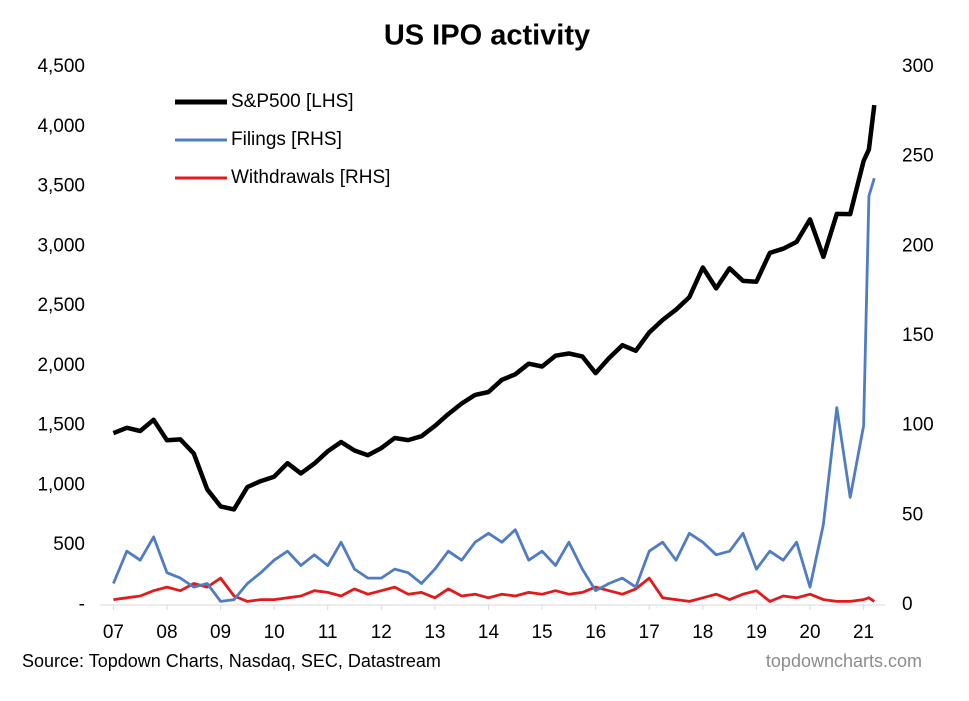  Describe the element at coordinates (918, 425) in the screenshot. I see `y2-tick-label: 100` at that location.